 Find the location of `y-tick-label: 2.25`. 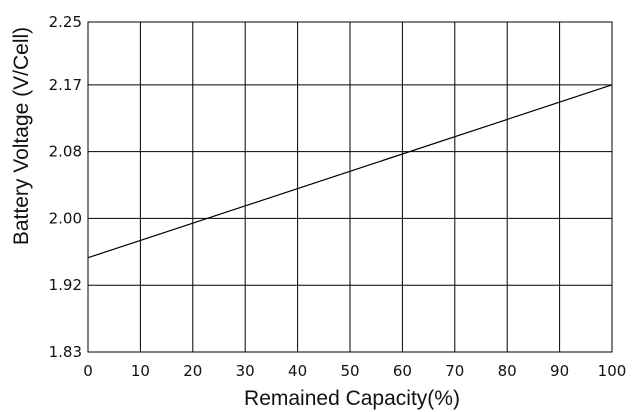

y-tick-label: 2.25 is located at coordinates (65, 22).